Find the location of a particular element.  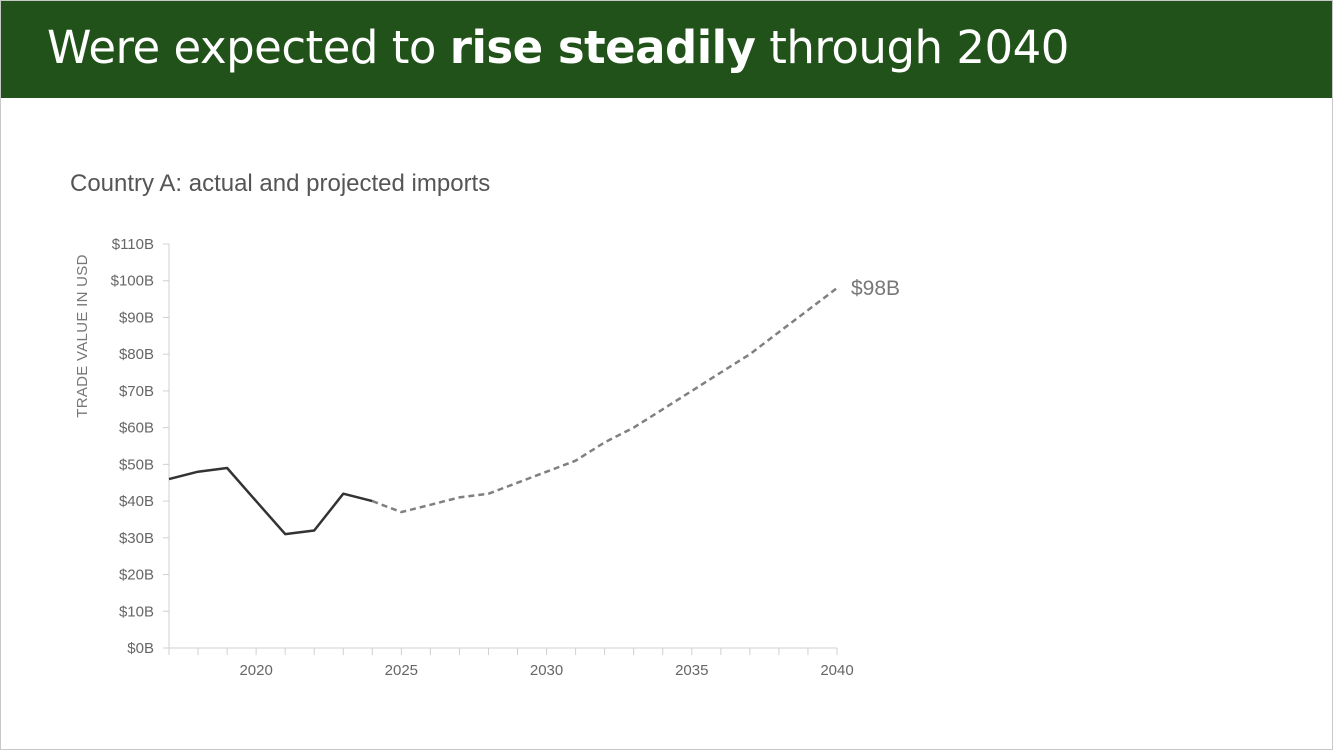

y-tick-label: $0B is located at coordinates (140, 648).